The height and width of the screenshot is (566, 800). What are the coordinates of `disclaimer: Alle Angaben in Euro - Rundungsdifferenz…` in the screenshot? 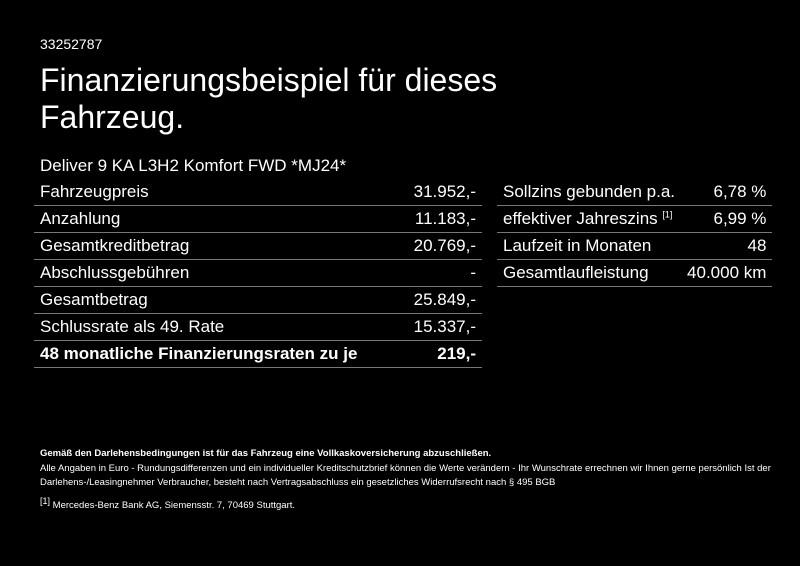 It's located at (405, 475).